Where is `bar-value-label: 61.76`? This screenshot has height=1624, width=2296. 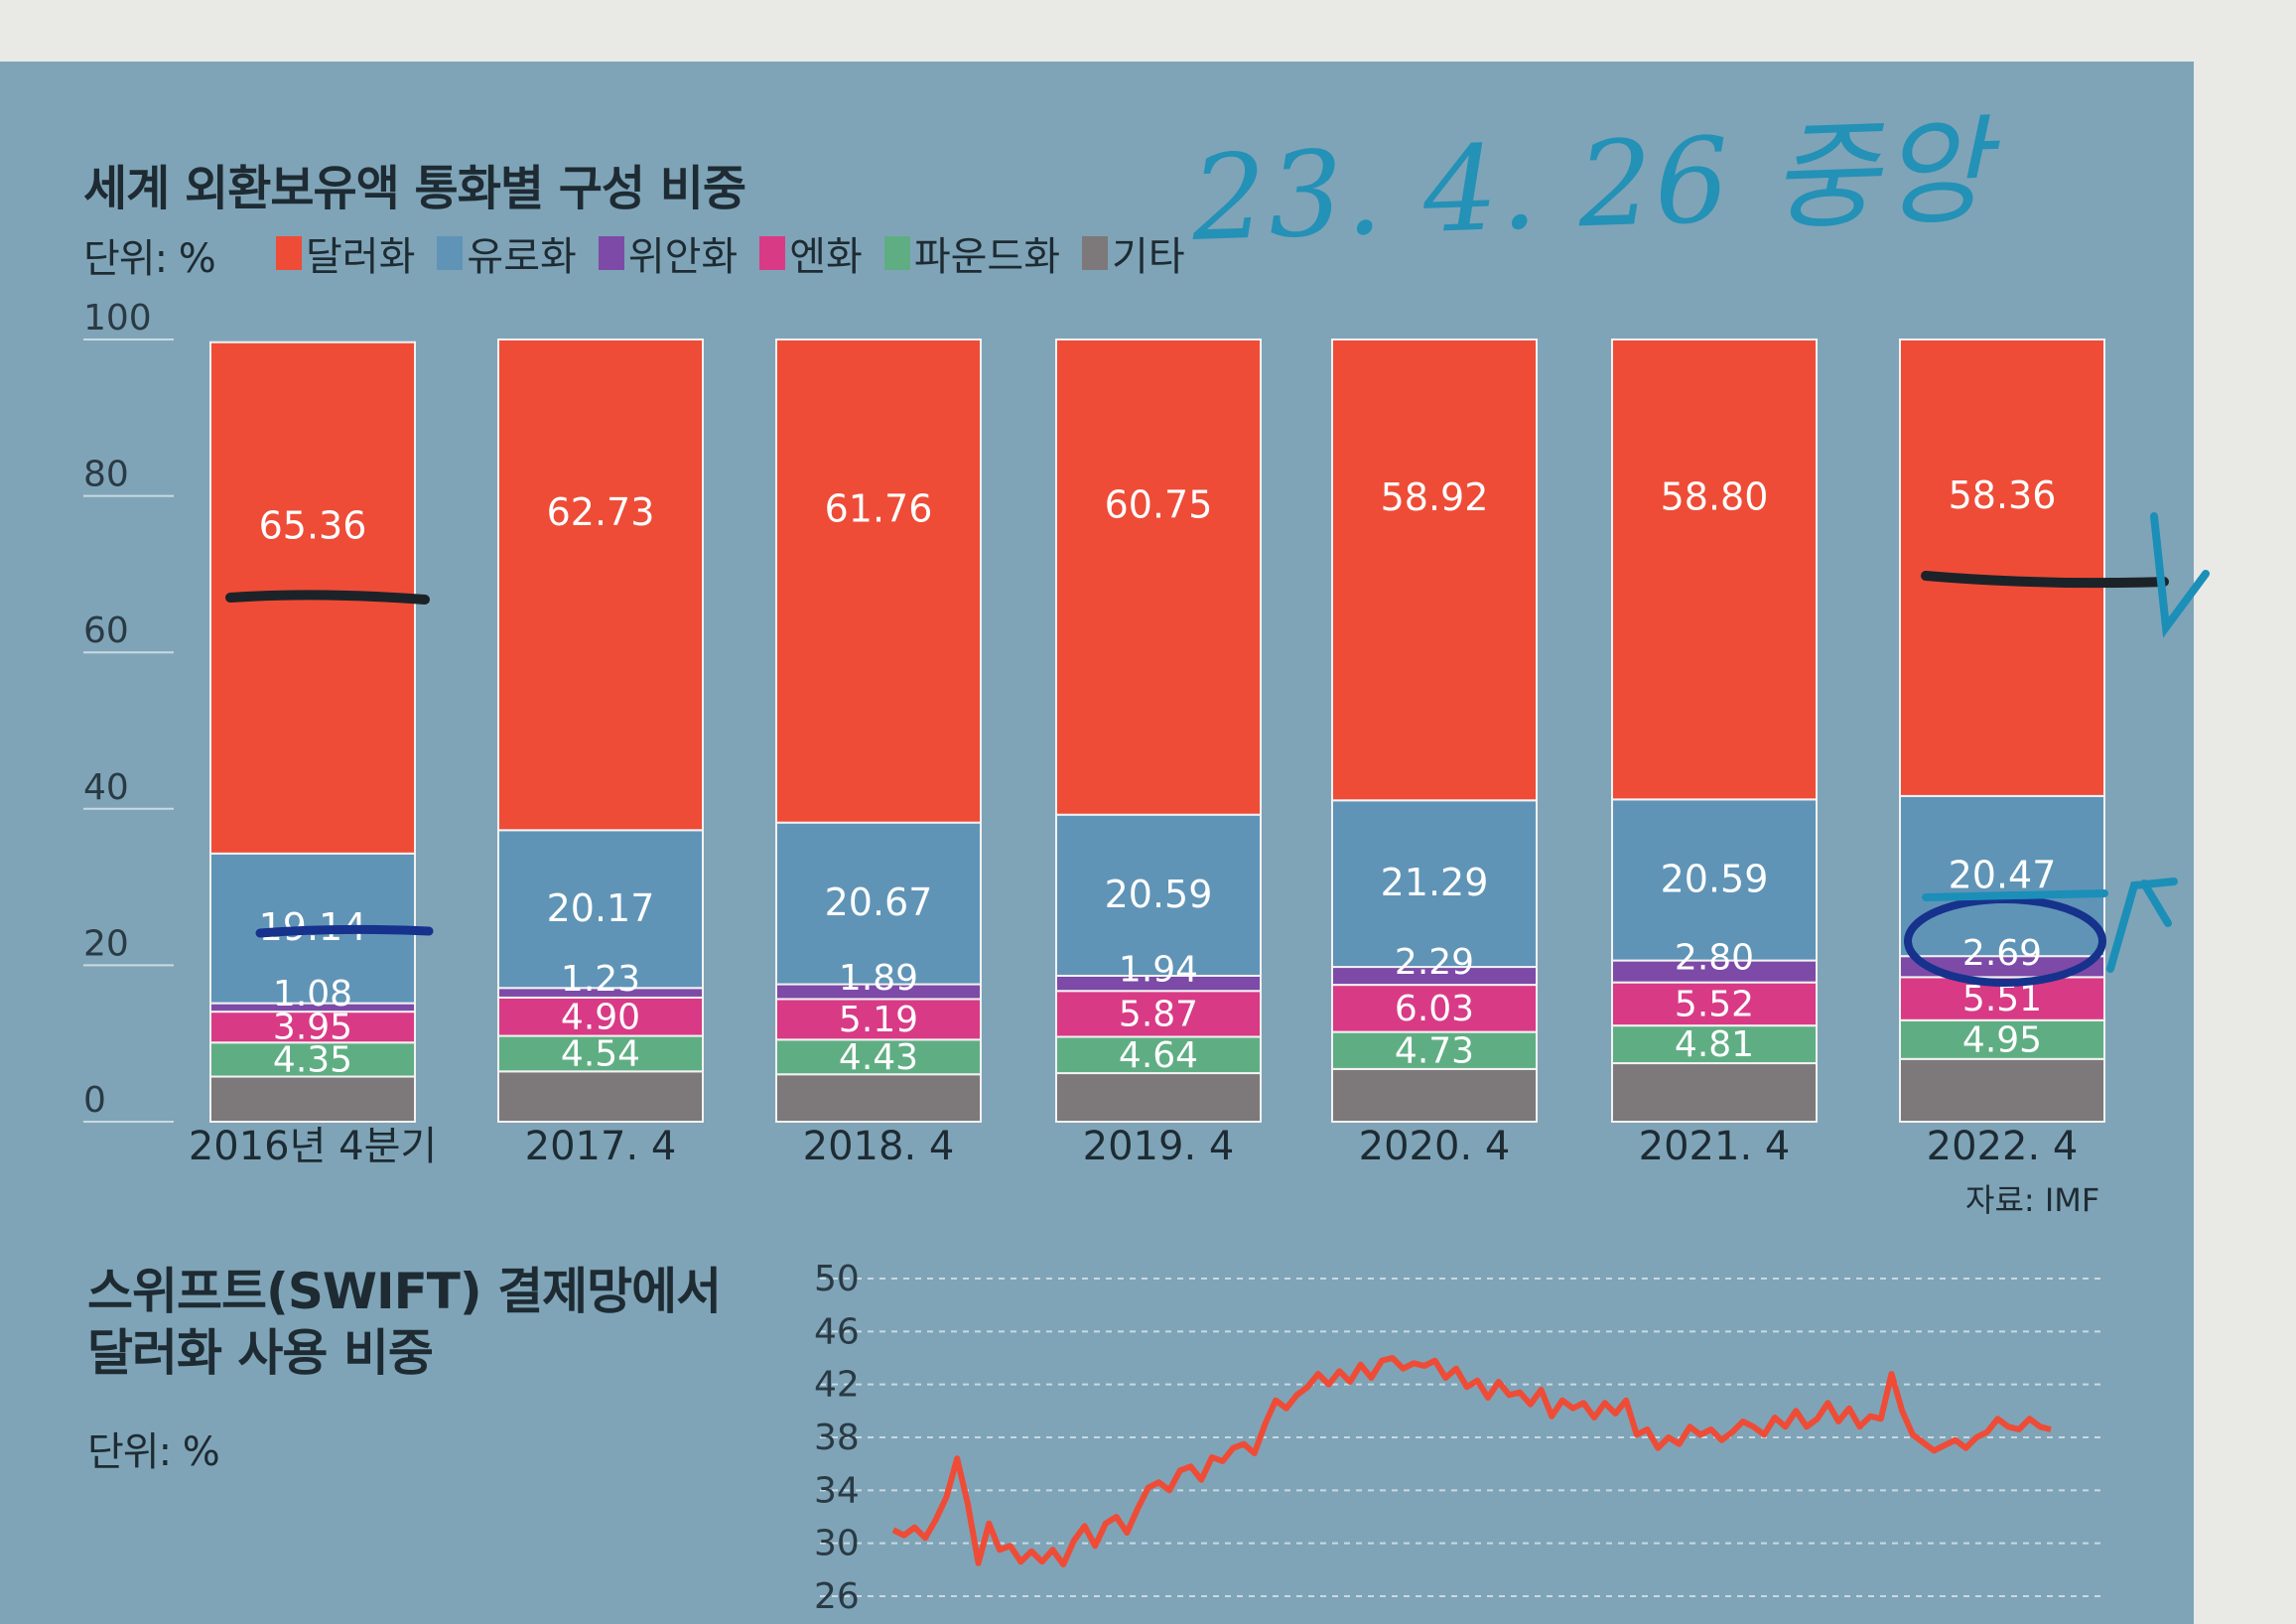 bar-value-label: 61.76 is located at coordinates (879, 508).